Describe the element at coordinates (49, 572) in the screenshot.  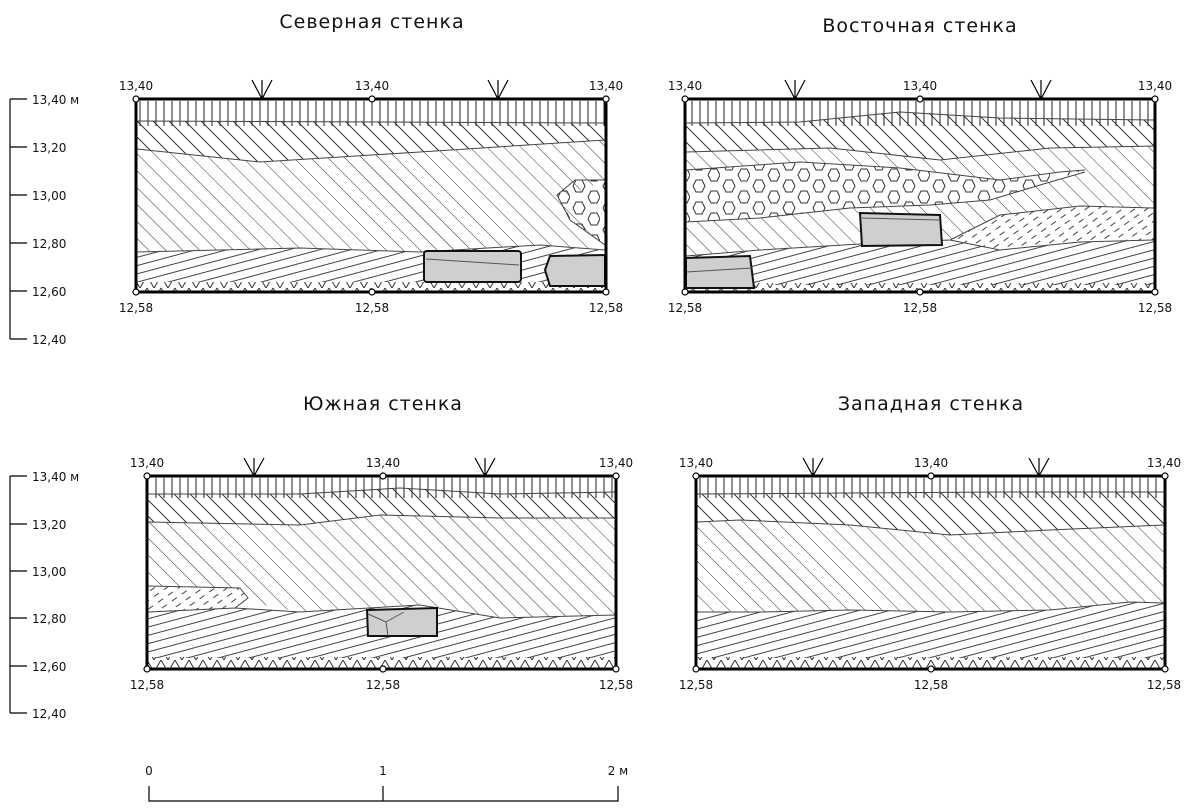
I see `elev-lower-tick-2: 13,00` at that location.